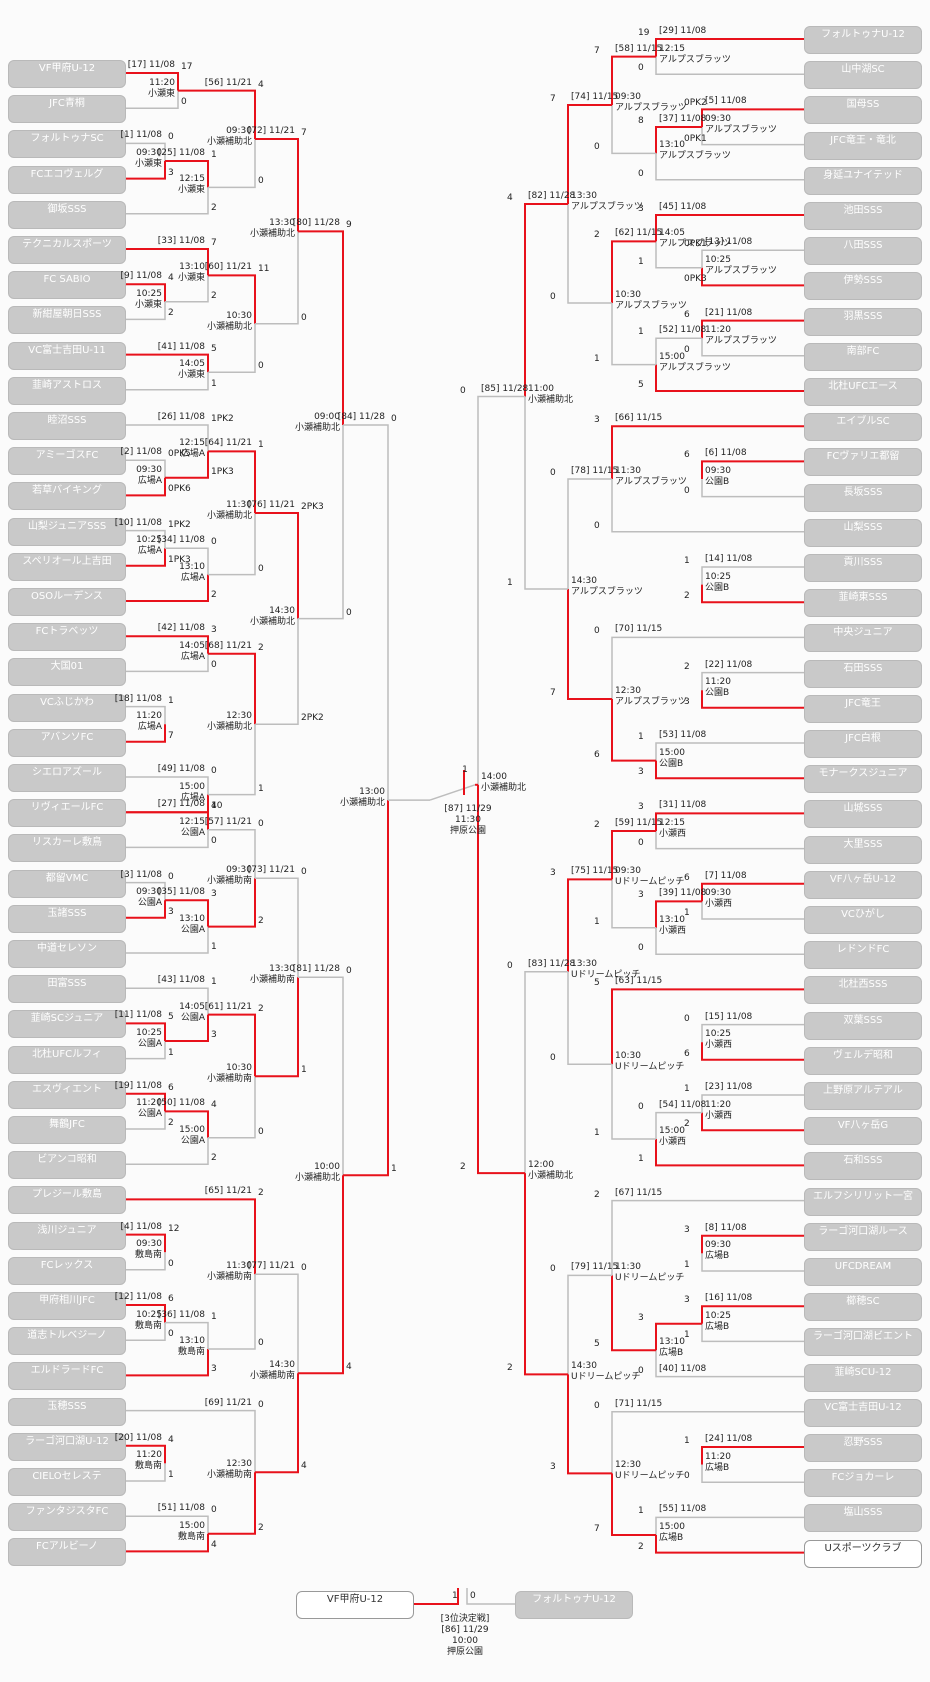  What do you see at coordinates (171, 1299) in the screenshot?
I see `score-top: 6` at bounding box center [171, 1299].